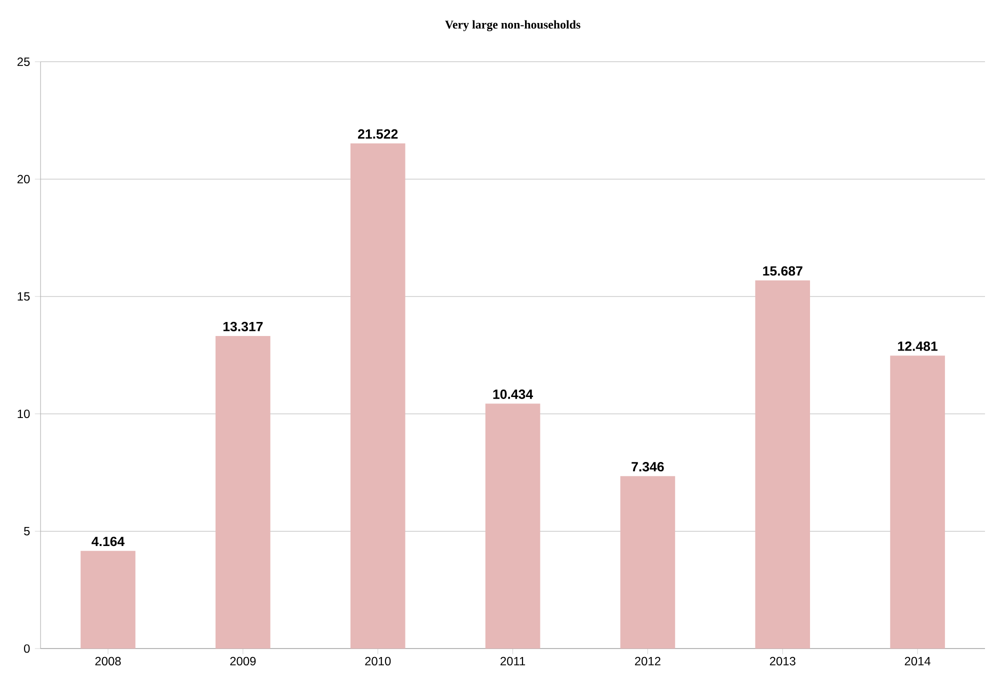  Describe the element at coordinates (783, 661) in the screenshot. I see `x-tick-label: 2013` at that location.